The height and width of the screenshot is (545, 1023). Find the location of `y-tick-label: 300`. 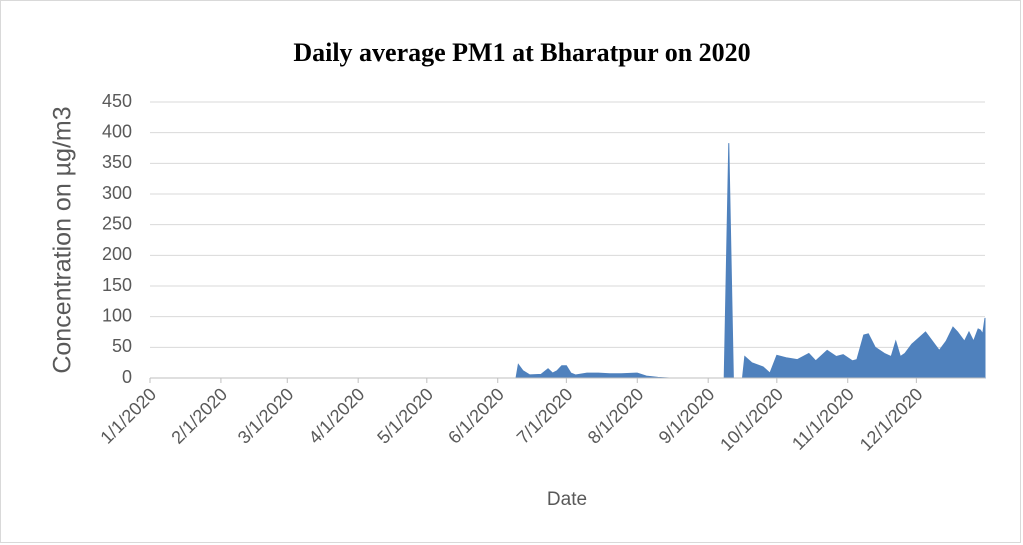

y-tick-label: 300 is located at coordinates (117, 193).